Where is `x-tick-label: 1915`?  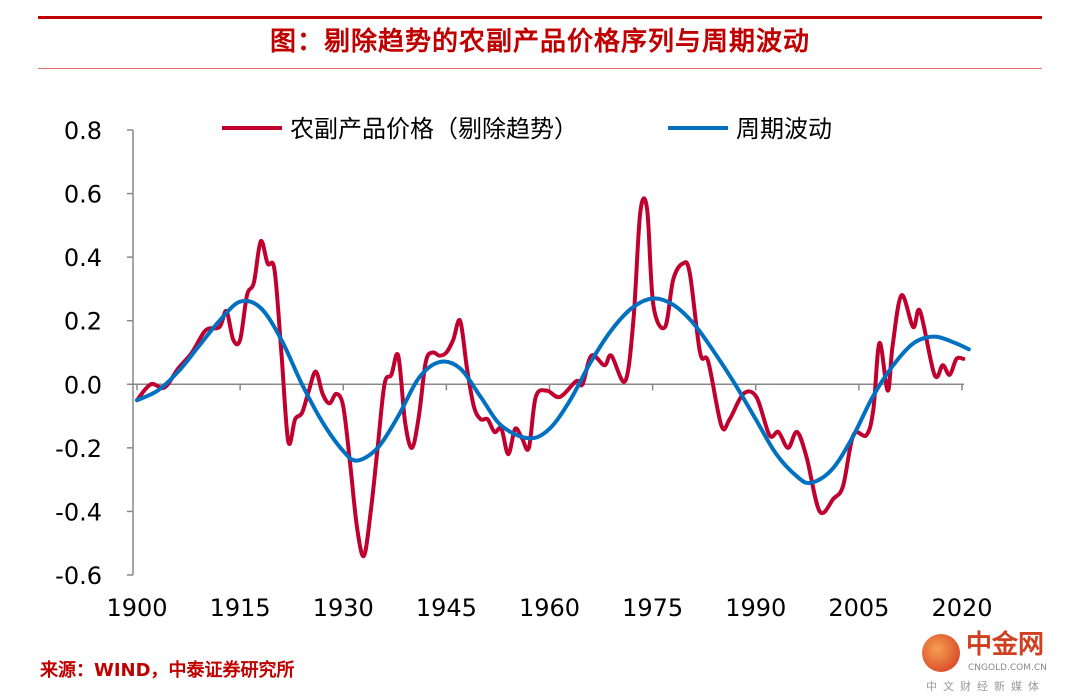
x-tick-label: 1915 is located at coordinates (240, 608).